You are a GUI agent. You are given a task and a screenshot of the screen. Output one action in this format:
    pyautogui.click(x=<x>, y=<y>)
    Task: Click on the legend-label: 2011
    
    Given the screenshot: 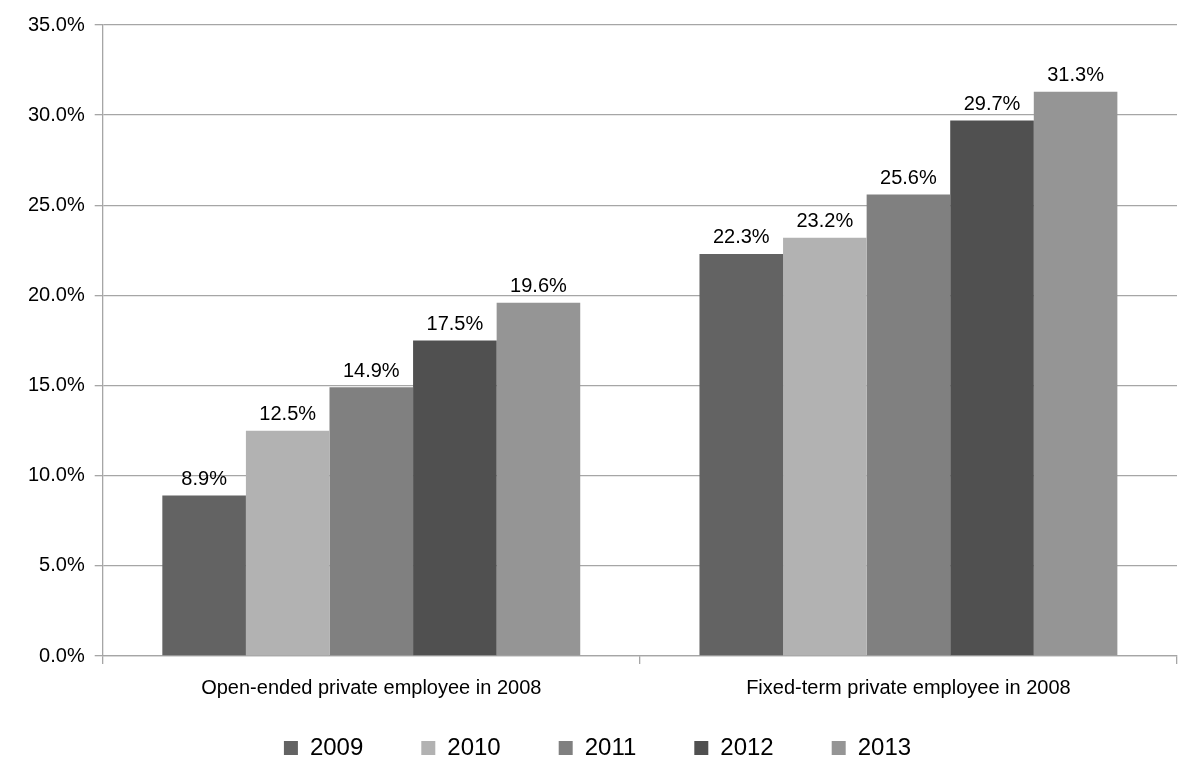 What is the action you would take?
    pyautogui.click(x=610, y=746)
    